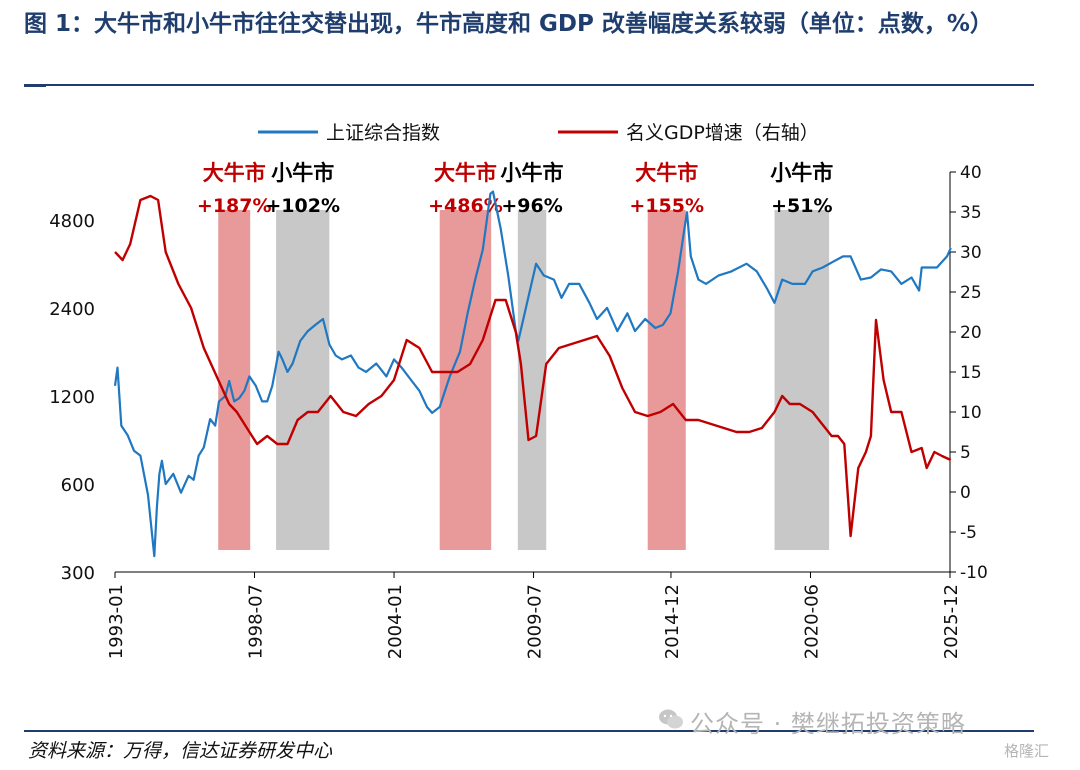 This screenshot has height=770, width=1080. What do you see at coordinates (951, 621) in the screenshot?
I see `x-tick-label: 2025-12` at bounding box center [951, 621].